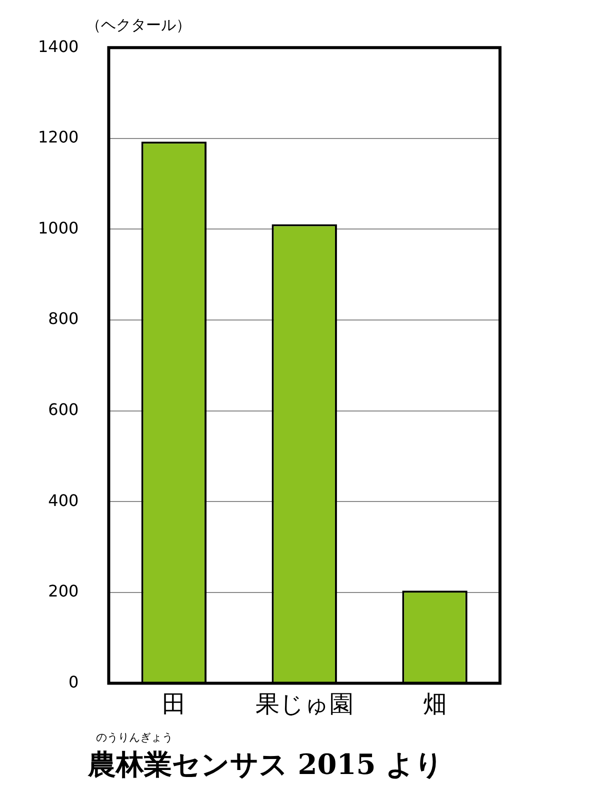 The width and height of the screenshot is (600, 800). Describe the element at coordinates (138, 25) in the screenshot. I see `y-axis-title: （ヘクタール）` at that location.